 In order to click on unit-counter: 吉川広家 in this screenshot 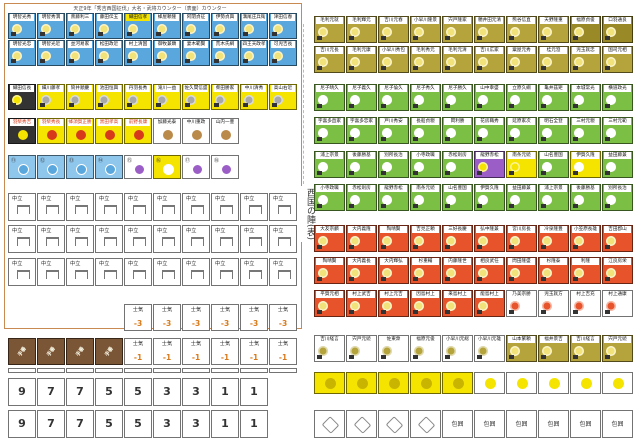, I will do `click(489, 59)`.